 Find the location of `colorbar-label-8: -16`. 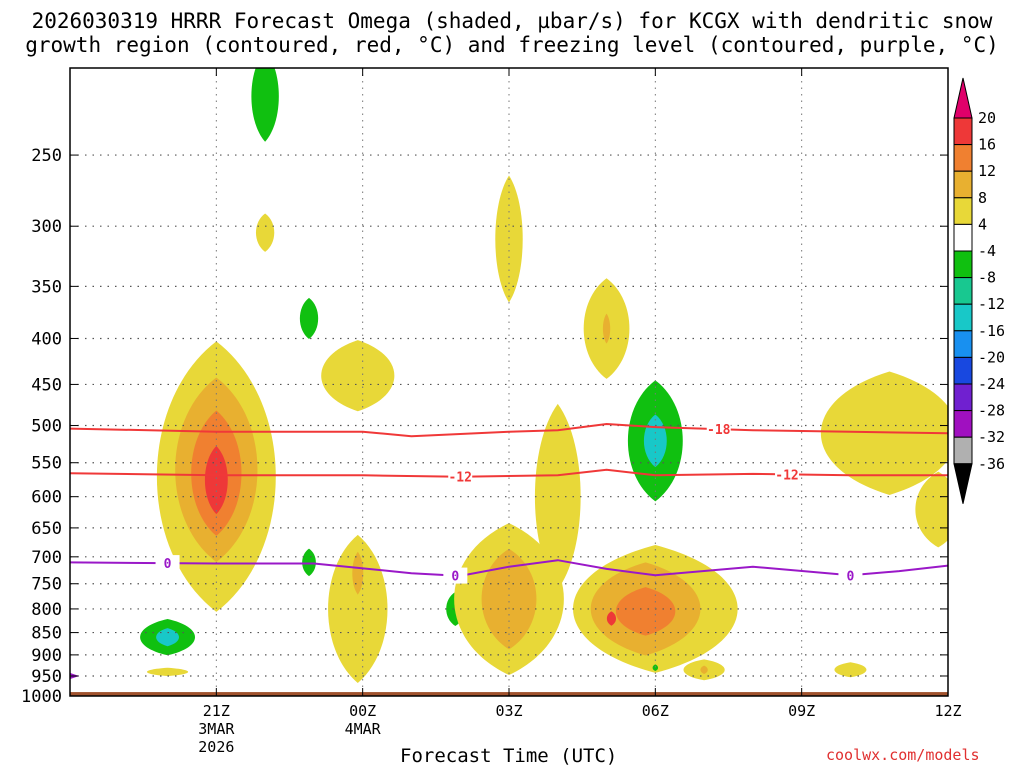

colorbar-label-8: -16 is located at coordinates (991, 331).